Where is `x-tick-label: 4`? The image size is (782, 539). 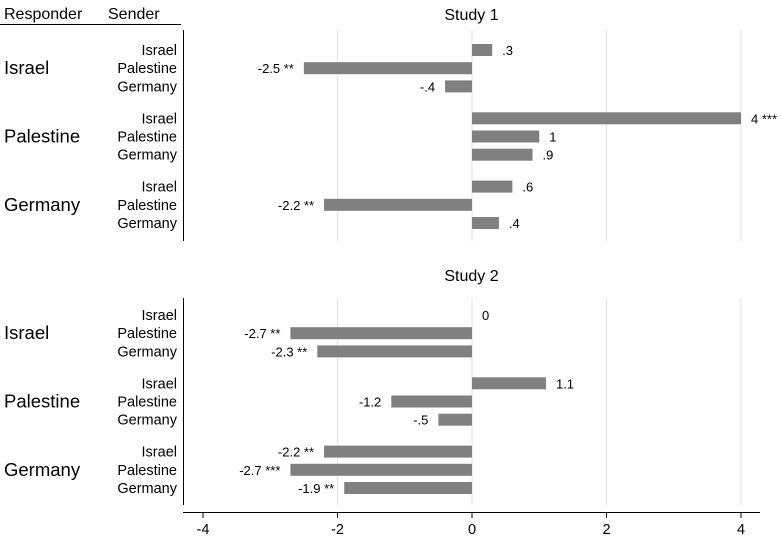 x-tick-label: 4 is located at coordinates (741, 530).